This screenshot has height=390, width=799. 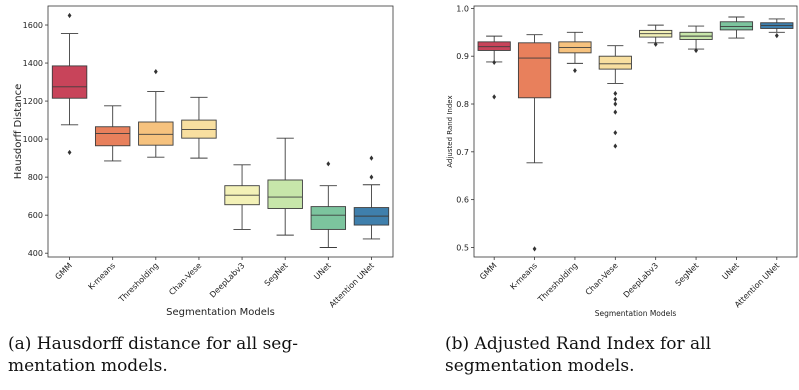 What do you see at coordinates (33, 139) in the screenshot?
I see `hd-ytick-label: 1000` at bounding box center [33, 139].